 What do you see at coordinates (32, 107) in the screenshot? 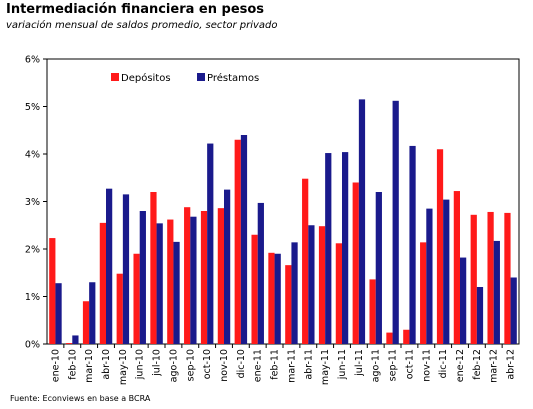
I see `y-tick-label: 5%` at bounding box center [32, 107].